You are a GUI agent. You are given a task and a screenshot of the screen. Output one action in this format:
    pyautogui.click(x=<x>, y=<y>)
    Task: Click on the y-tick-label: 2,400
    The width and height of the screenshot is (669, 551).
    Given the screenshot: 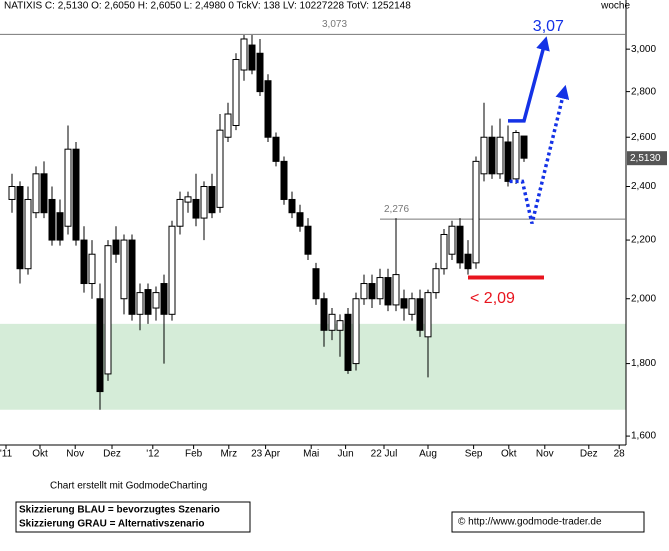 What is the action you would take?
    pyautogui.click(x=643, y=186)
    